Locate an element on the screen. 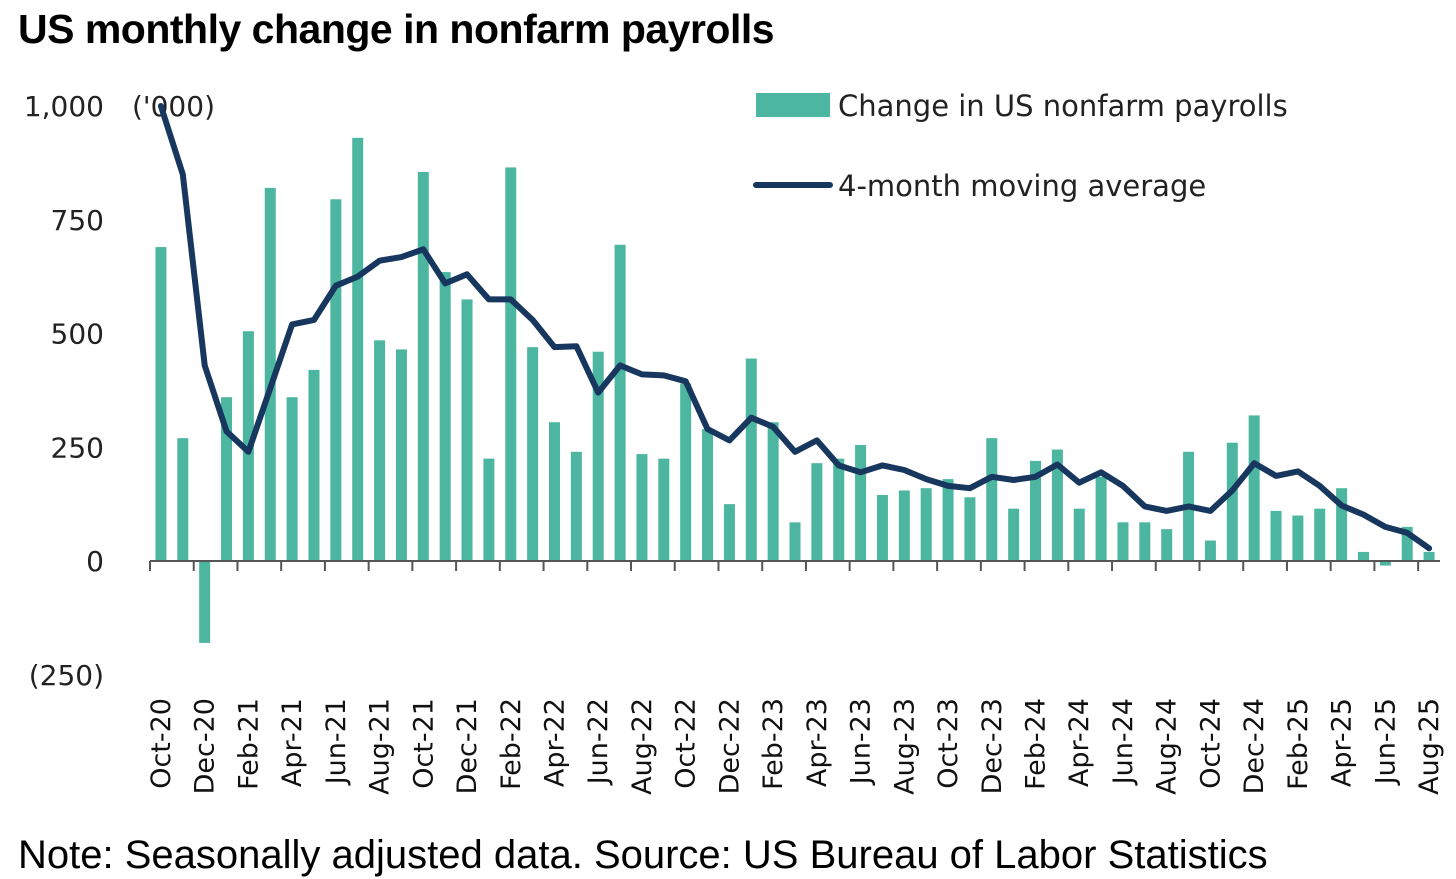  x-tick-label: Oct-24 is located at coordinates (1210, 743).